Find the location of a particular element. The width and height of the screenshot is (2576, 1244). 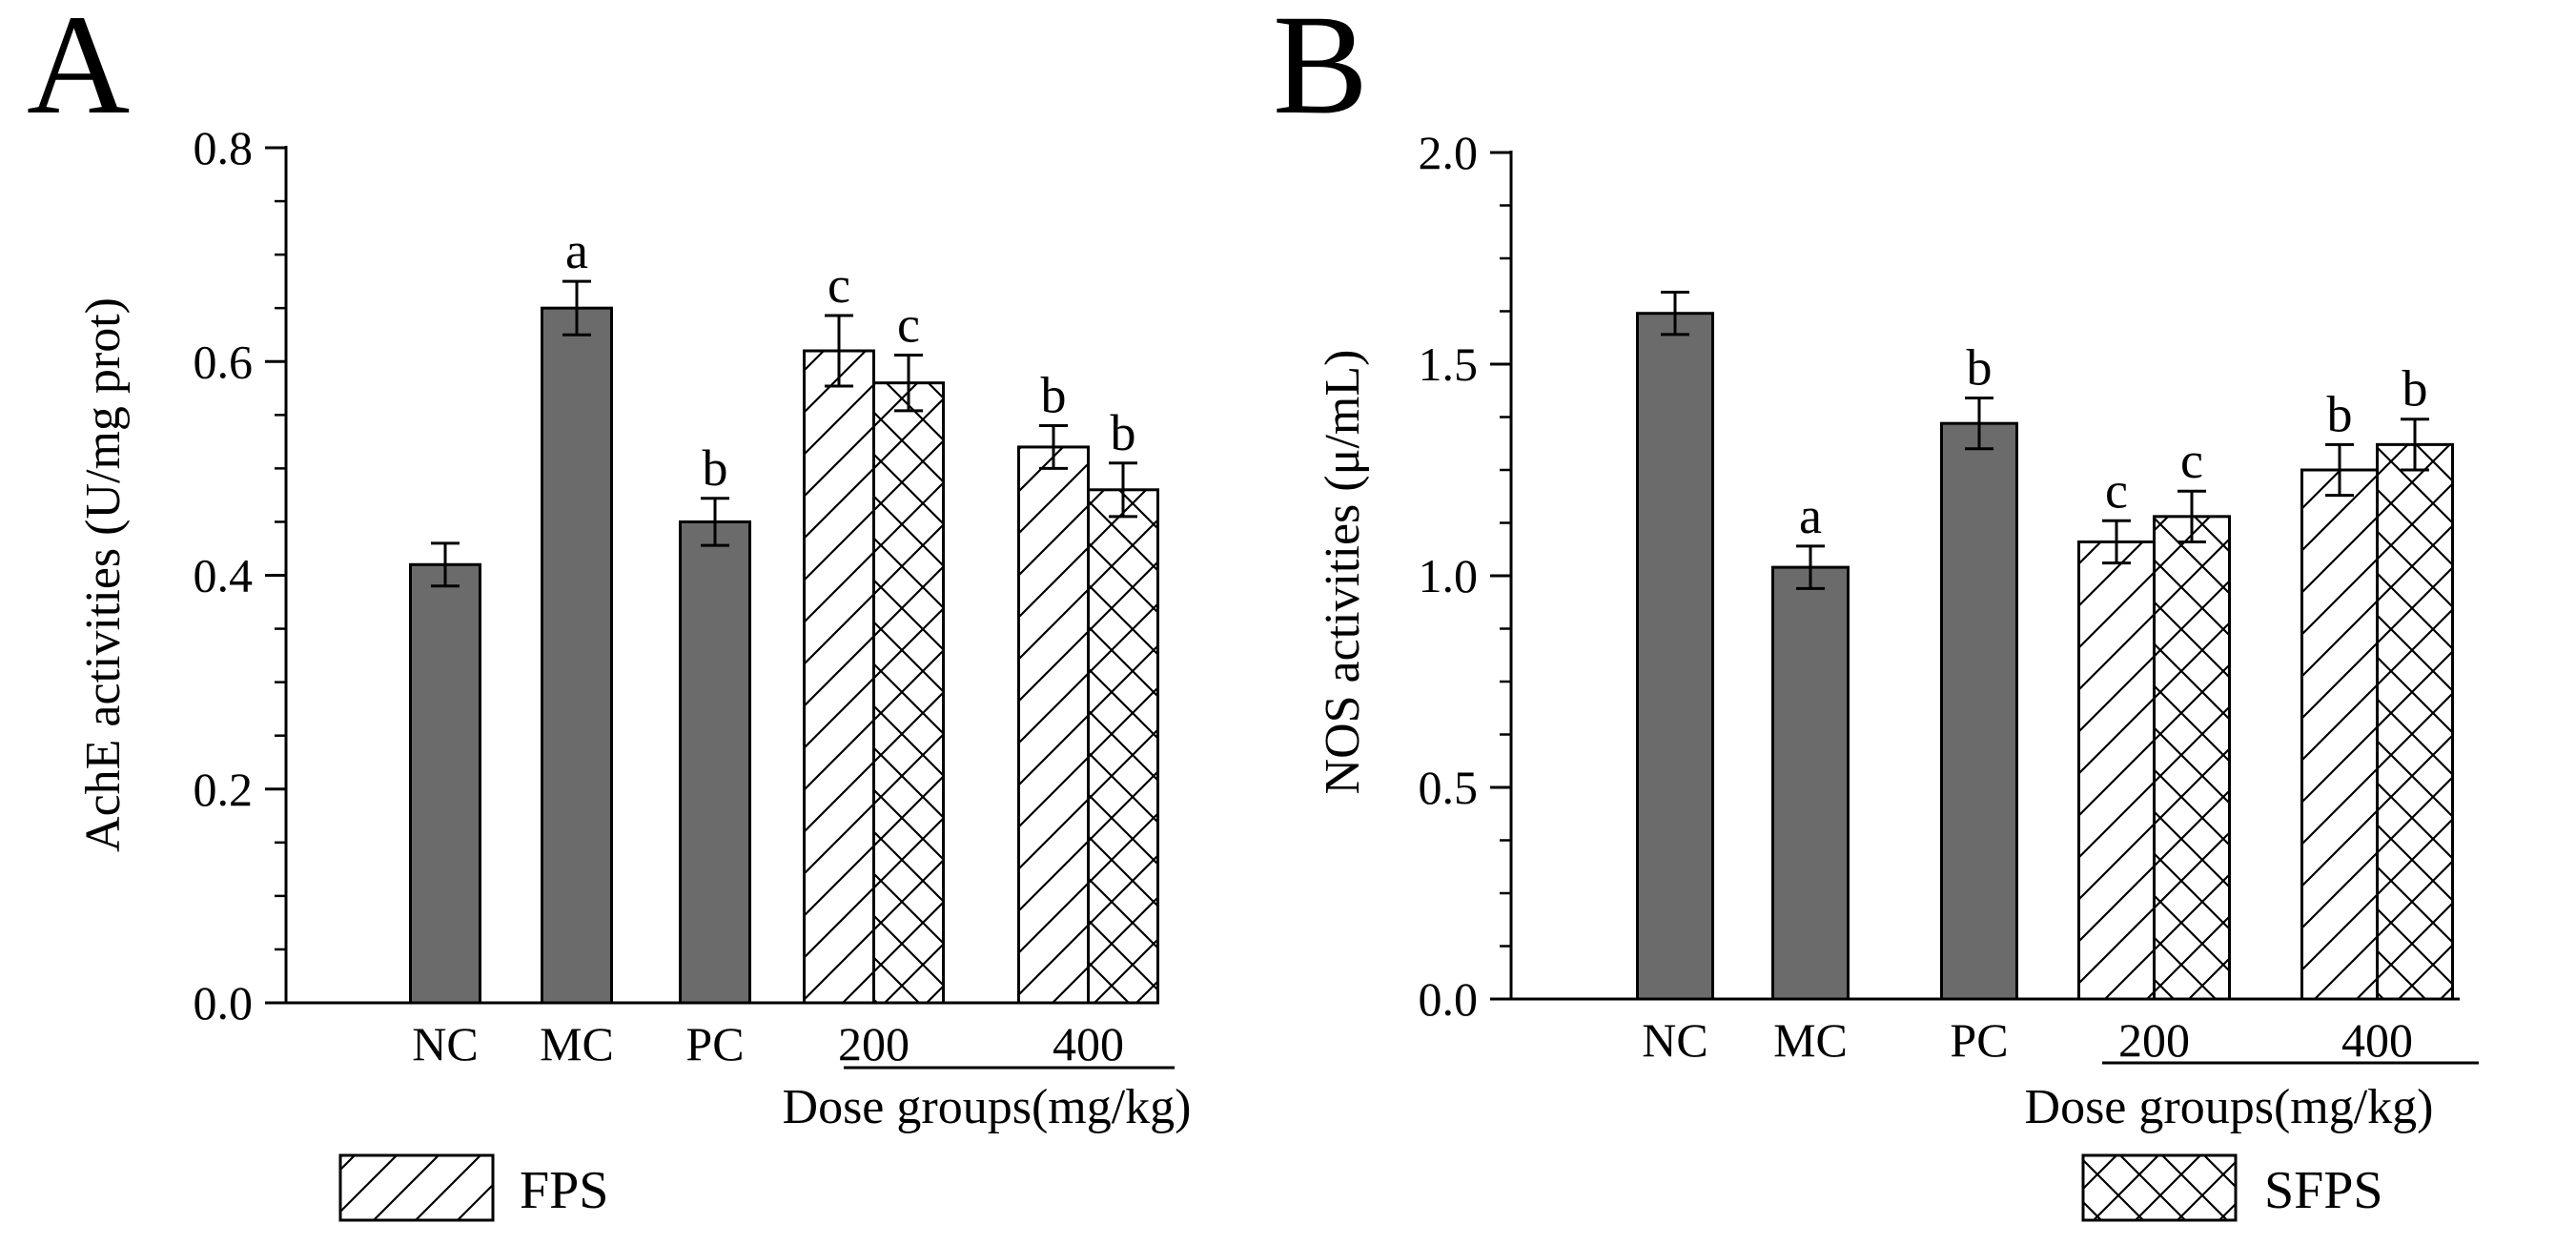

y-tick-label: 0.8 is located at coordinates (224, 147).